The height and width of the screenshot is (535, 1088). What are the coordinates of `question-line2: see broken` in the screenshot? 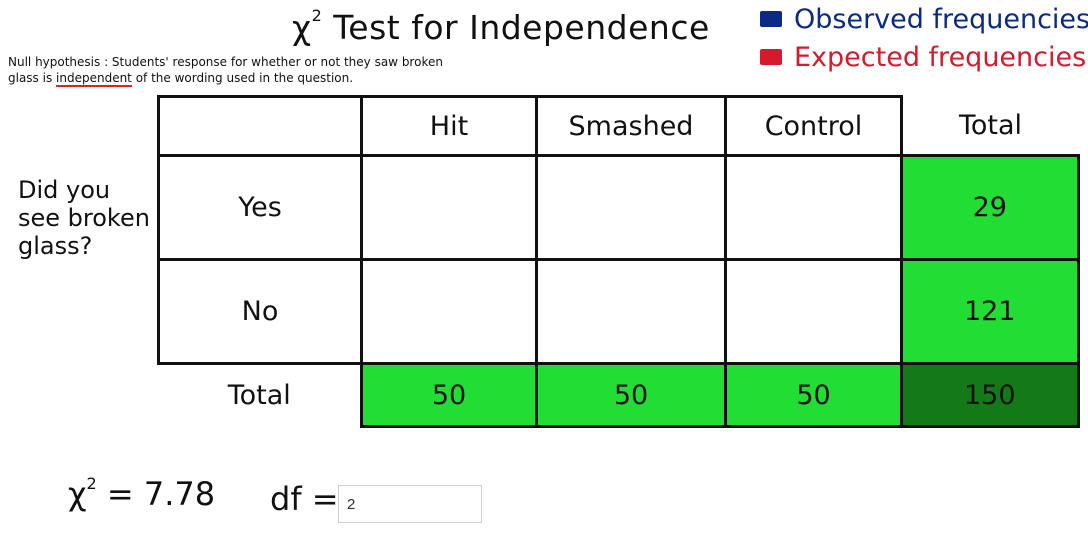 It's located at (84, 218).